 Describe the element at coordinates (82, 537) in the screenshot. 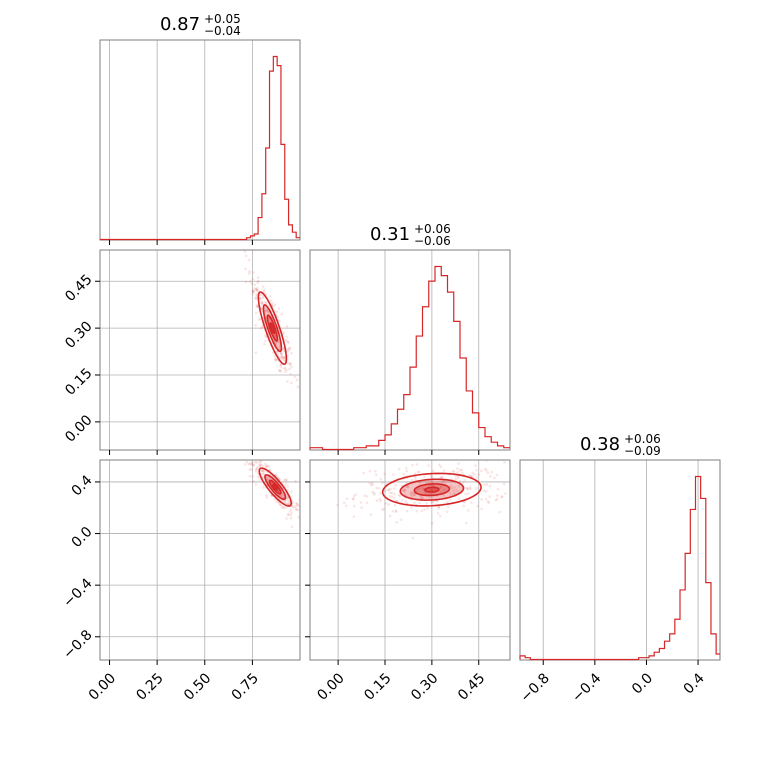

I see `pair-0-2-ytick-label-2: 0.0` at that location.